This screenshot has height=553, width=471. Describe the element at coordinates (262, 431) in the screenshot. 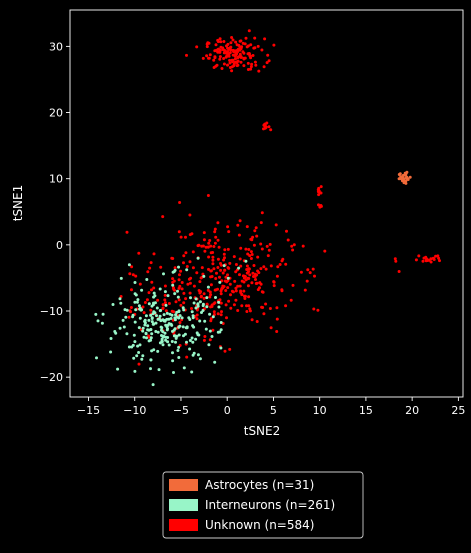

I see `x-axis-label: tSNE2` at that location.